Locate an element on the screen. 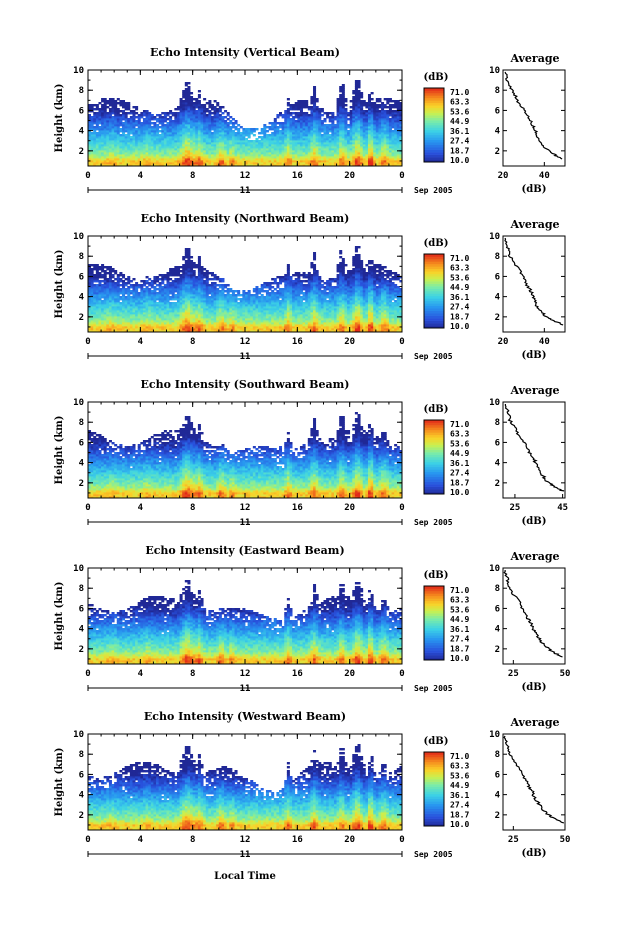  colorbar-band is located at coordinates (434, 131).